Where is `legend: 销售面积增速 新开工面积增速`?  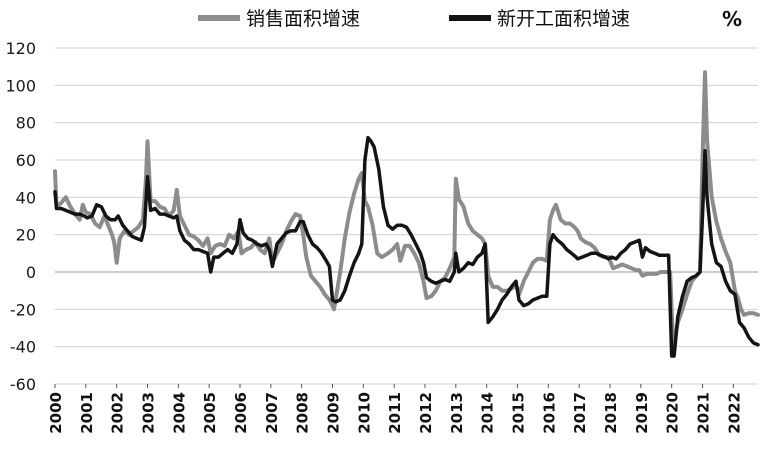
legend: 销售面积增速 新开工面积增速 is located at coordinates (414, 19).